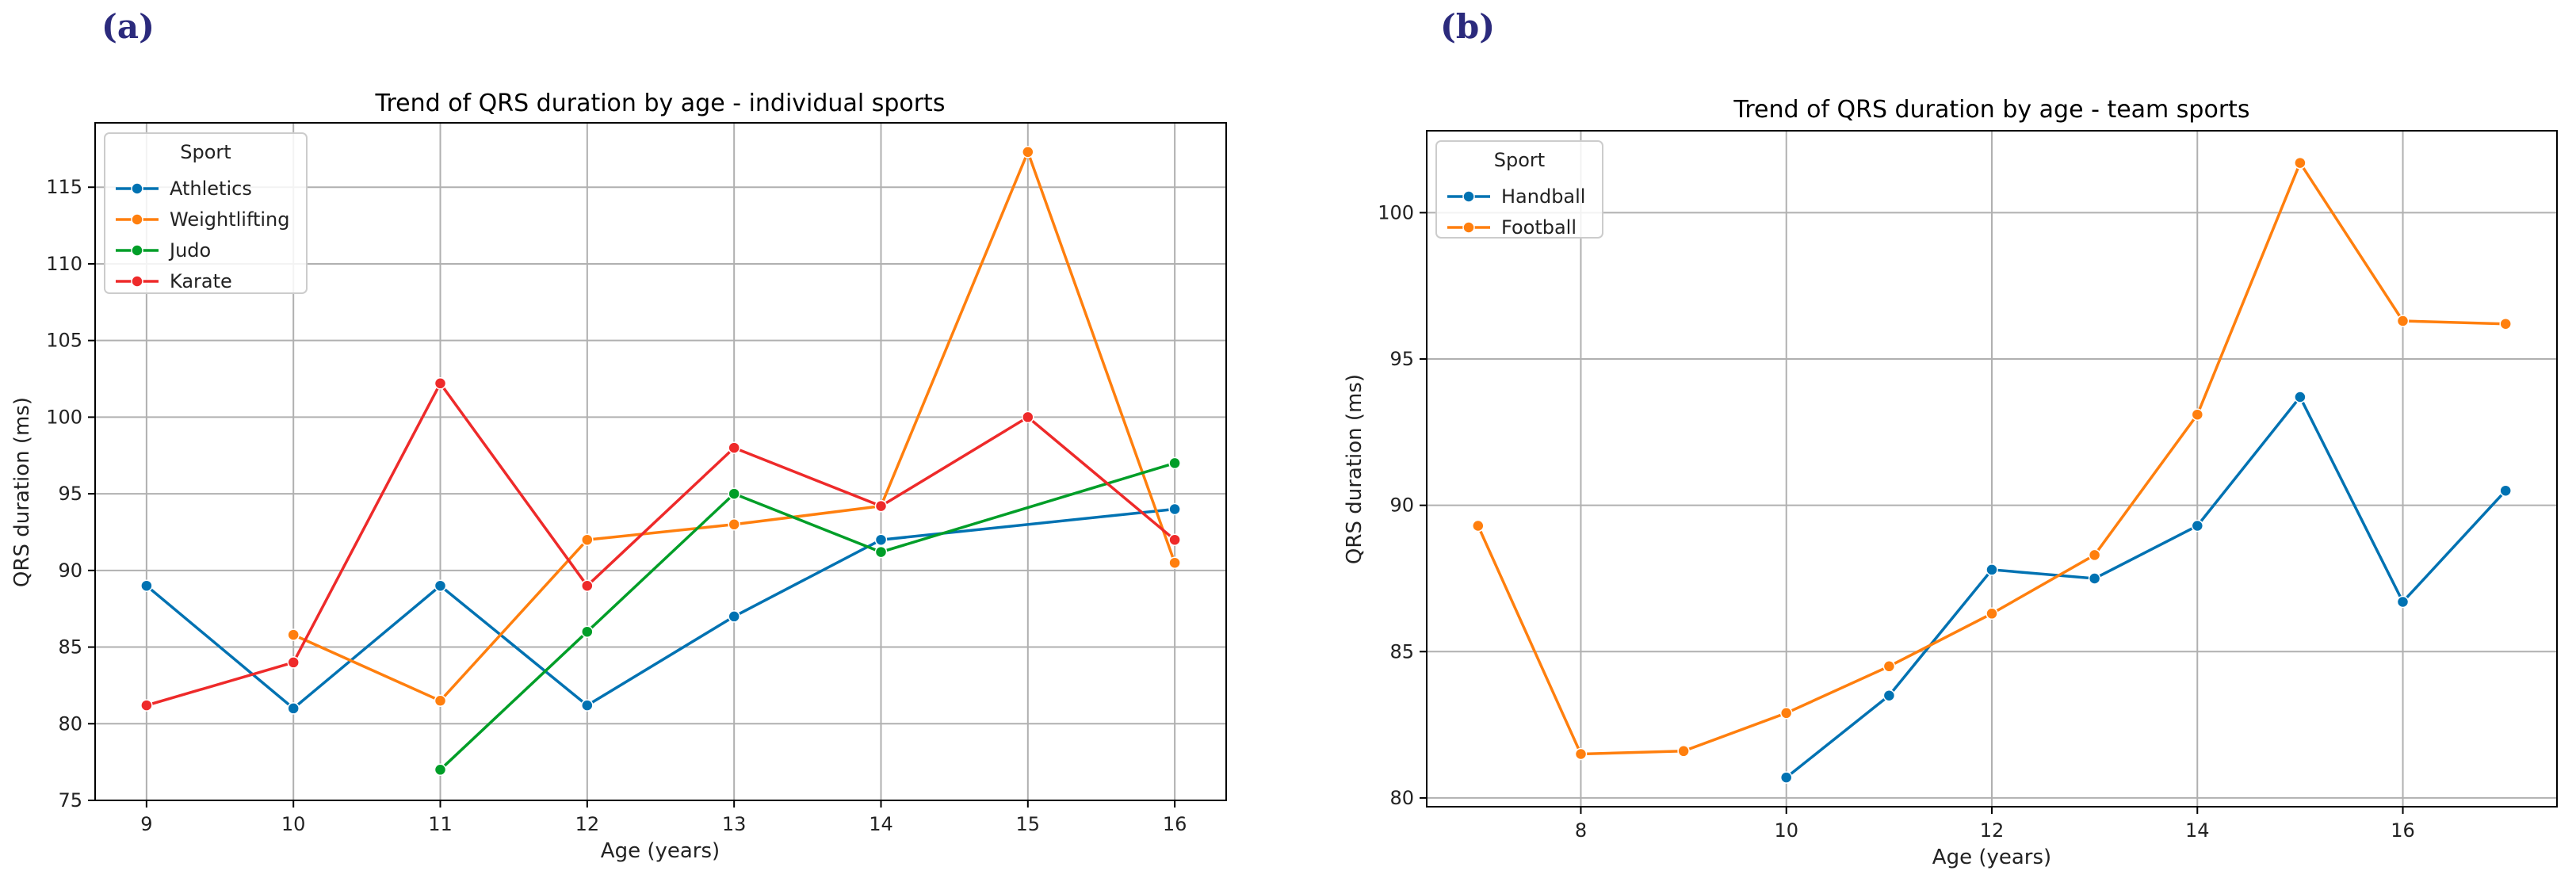 This screenshot has height=882, width=2576. What do you see at coordinates (1539, 227) in the screenshot?
I see `legend-label-football: Football` at bounding box center [1539, 227].